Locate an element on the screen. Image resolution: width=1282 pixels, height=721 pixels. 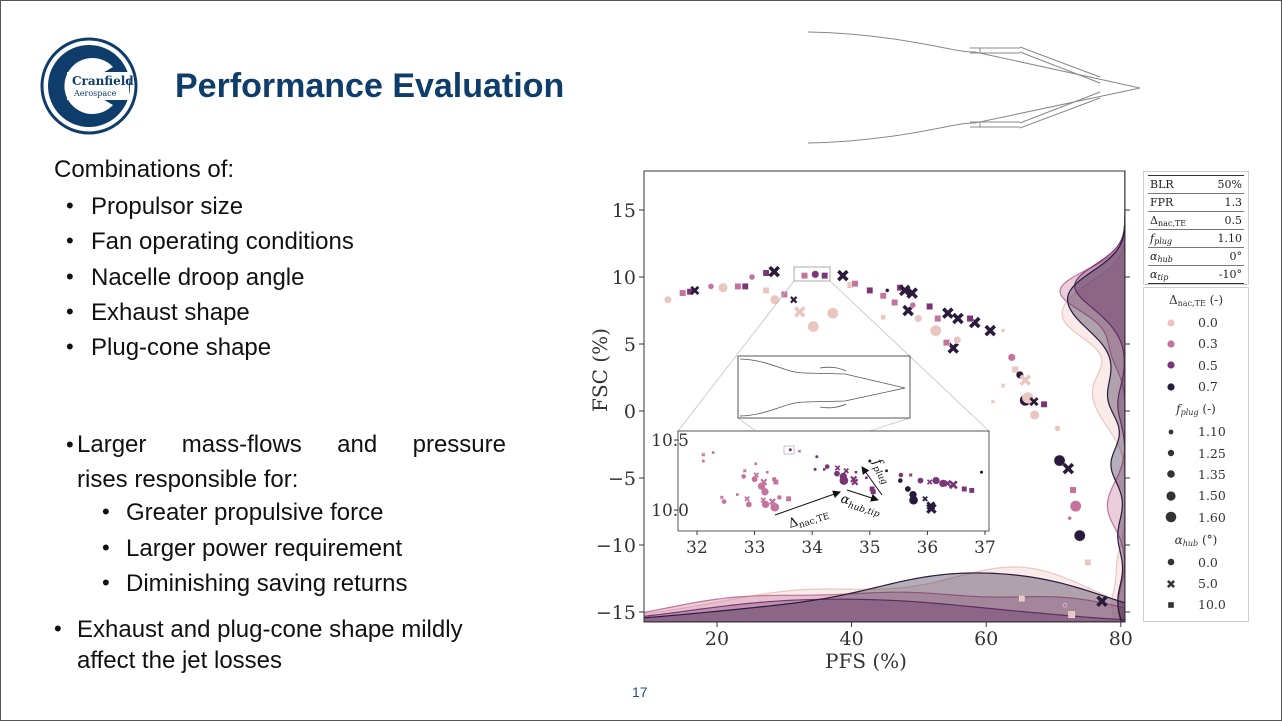
dnac-arrow is located at coordinates (807, 503).